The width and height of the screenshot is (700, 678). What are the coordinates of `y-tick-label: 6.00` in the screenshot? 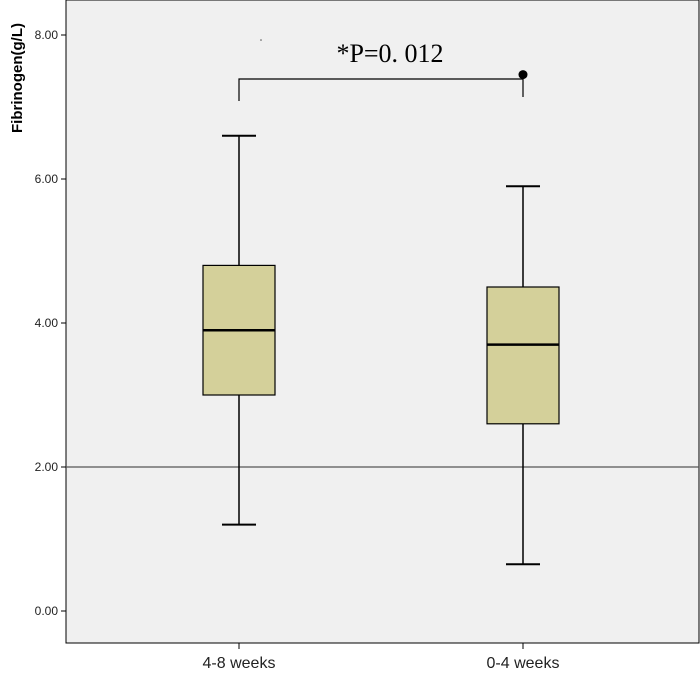 It's located at (47, 179).